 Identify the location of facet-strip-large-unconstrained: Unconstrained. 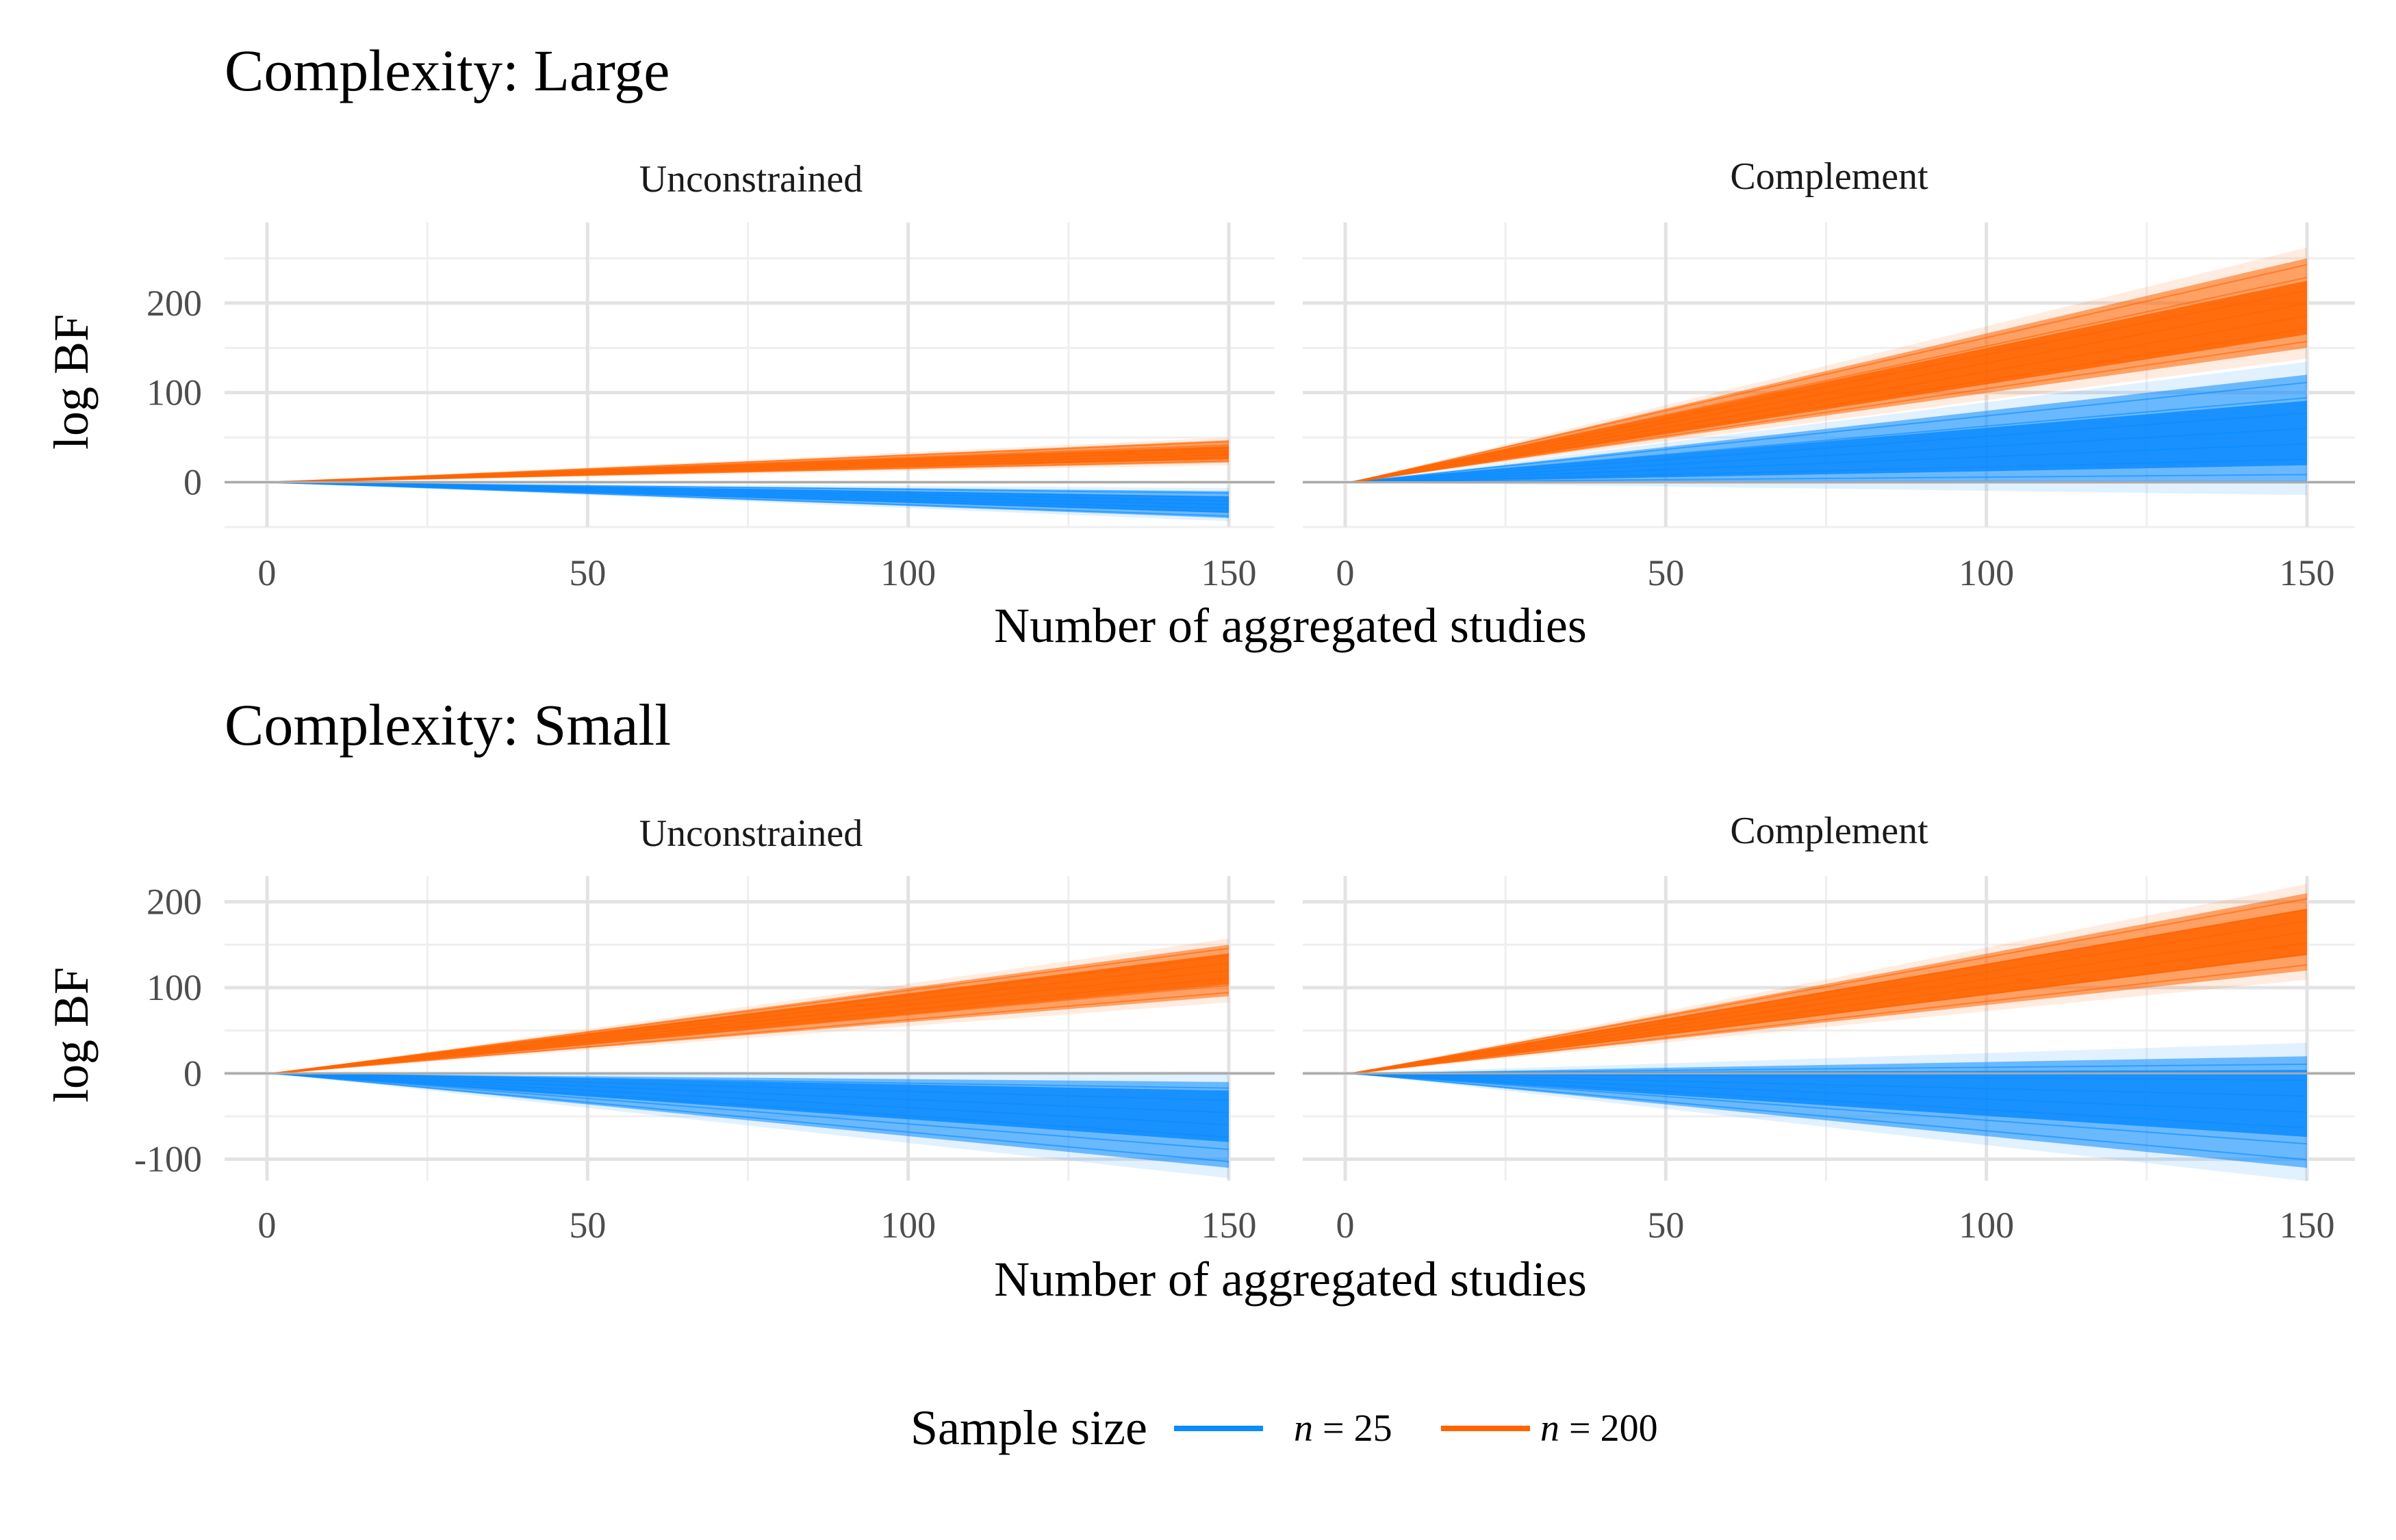
(751, 180).